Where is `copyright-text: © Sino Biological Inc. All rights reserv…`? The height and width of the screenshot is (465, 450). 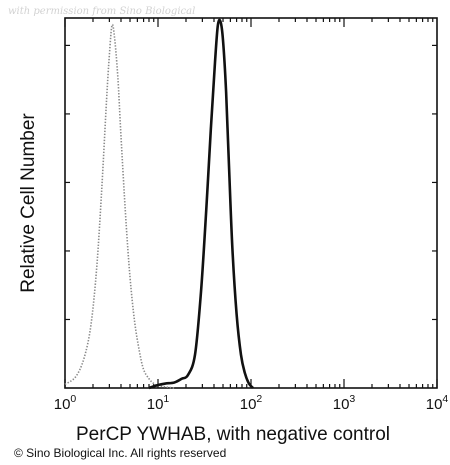 copyright-text: © Sino Biological Inc. All rights reserv… is located at coordinates (120, 453).